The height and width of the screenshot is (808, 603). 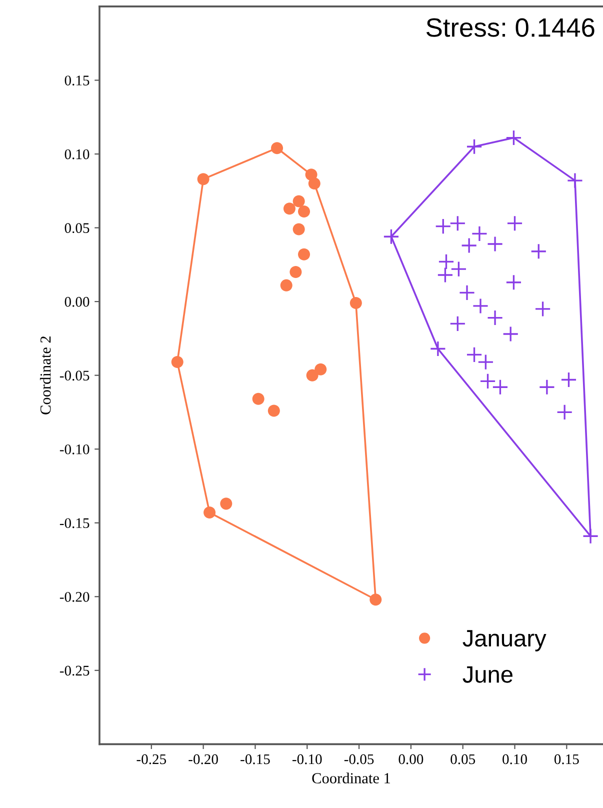 What do you see at coordinates (203, 759) in the screenshot?
I see `x-tick-label: -0.20` at bounding box center [203, 759].